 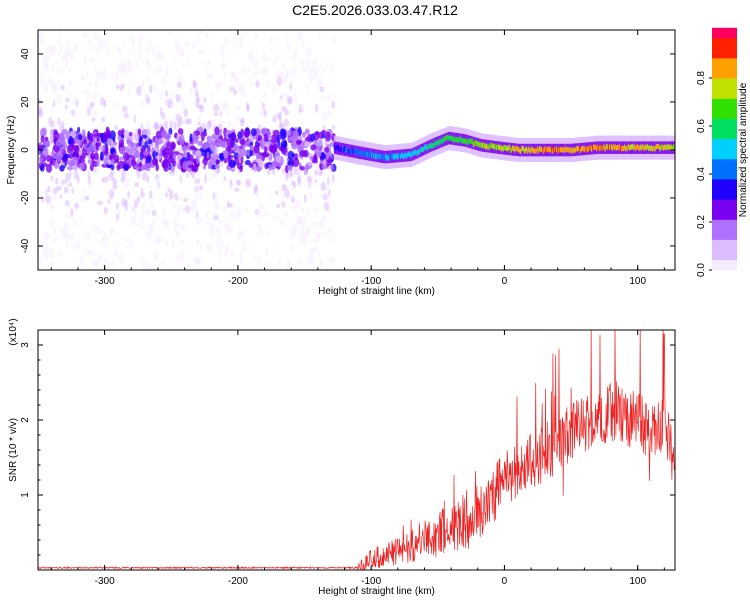 What do you see at coordinates (743, 149) in the screenshot?
I see `colorbar-label: Normalized spectral amplitude` at bounding box center [743, 149].